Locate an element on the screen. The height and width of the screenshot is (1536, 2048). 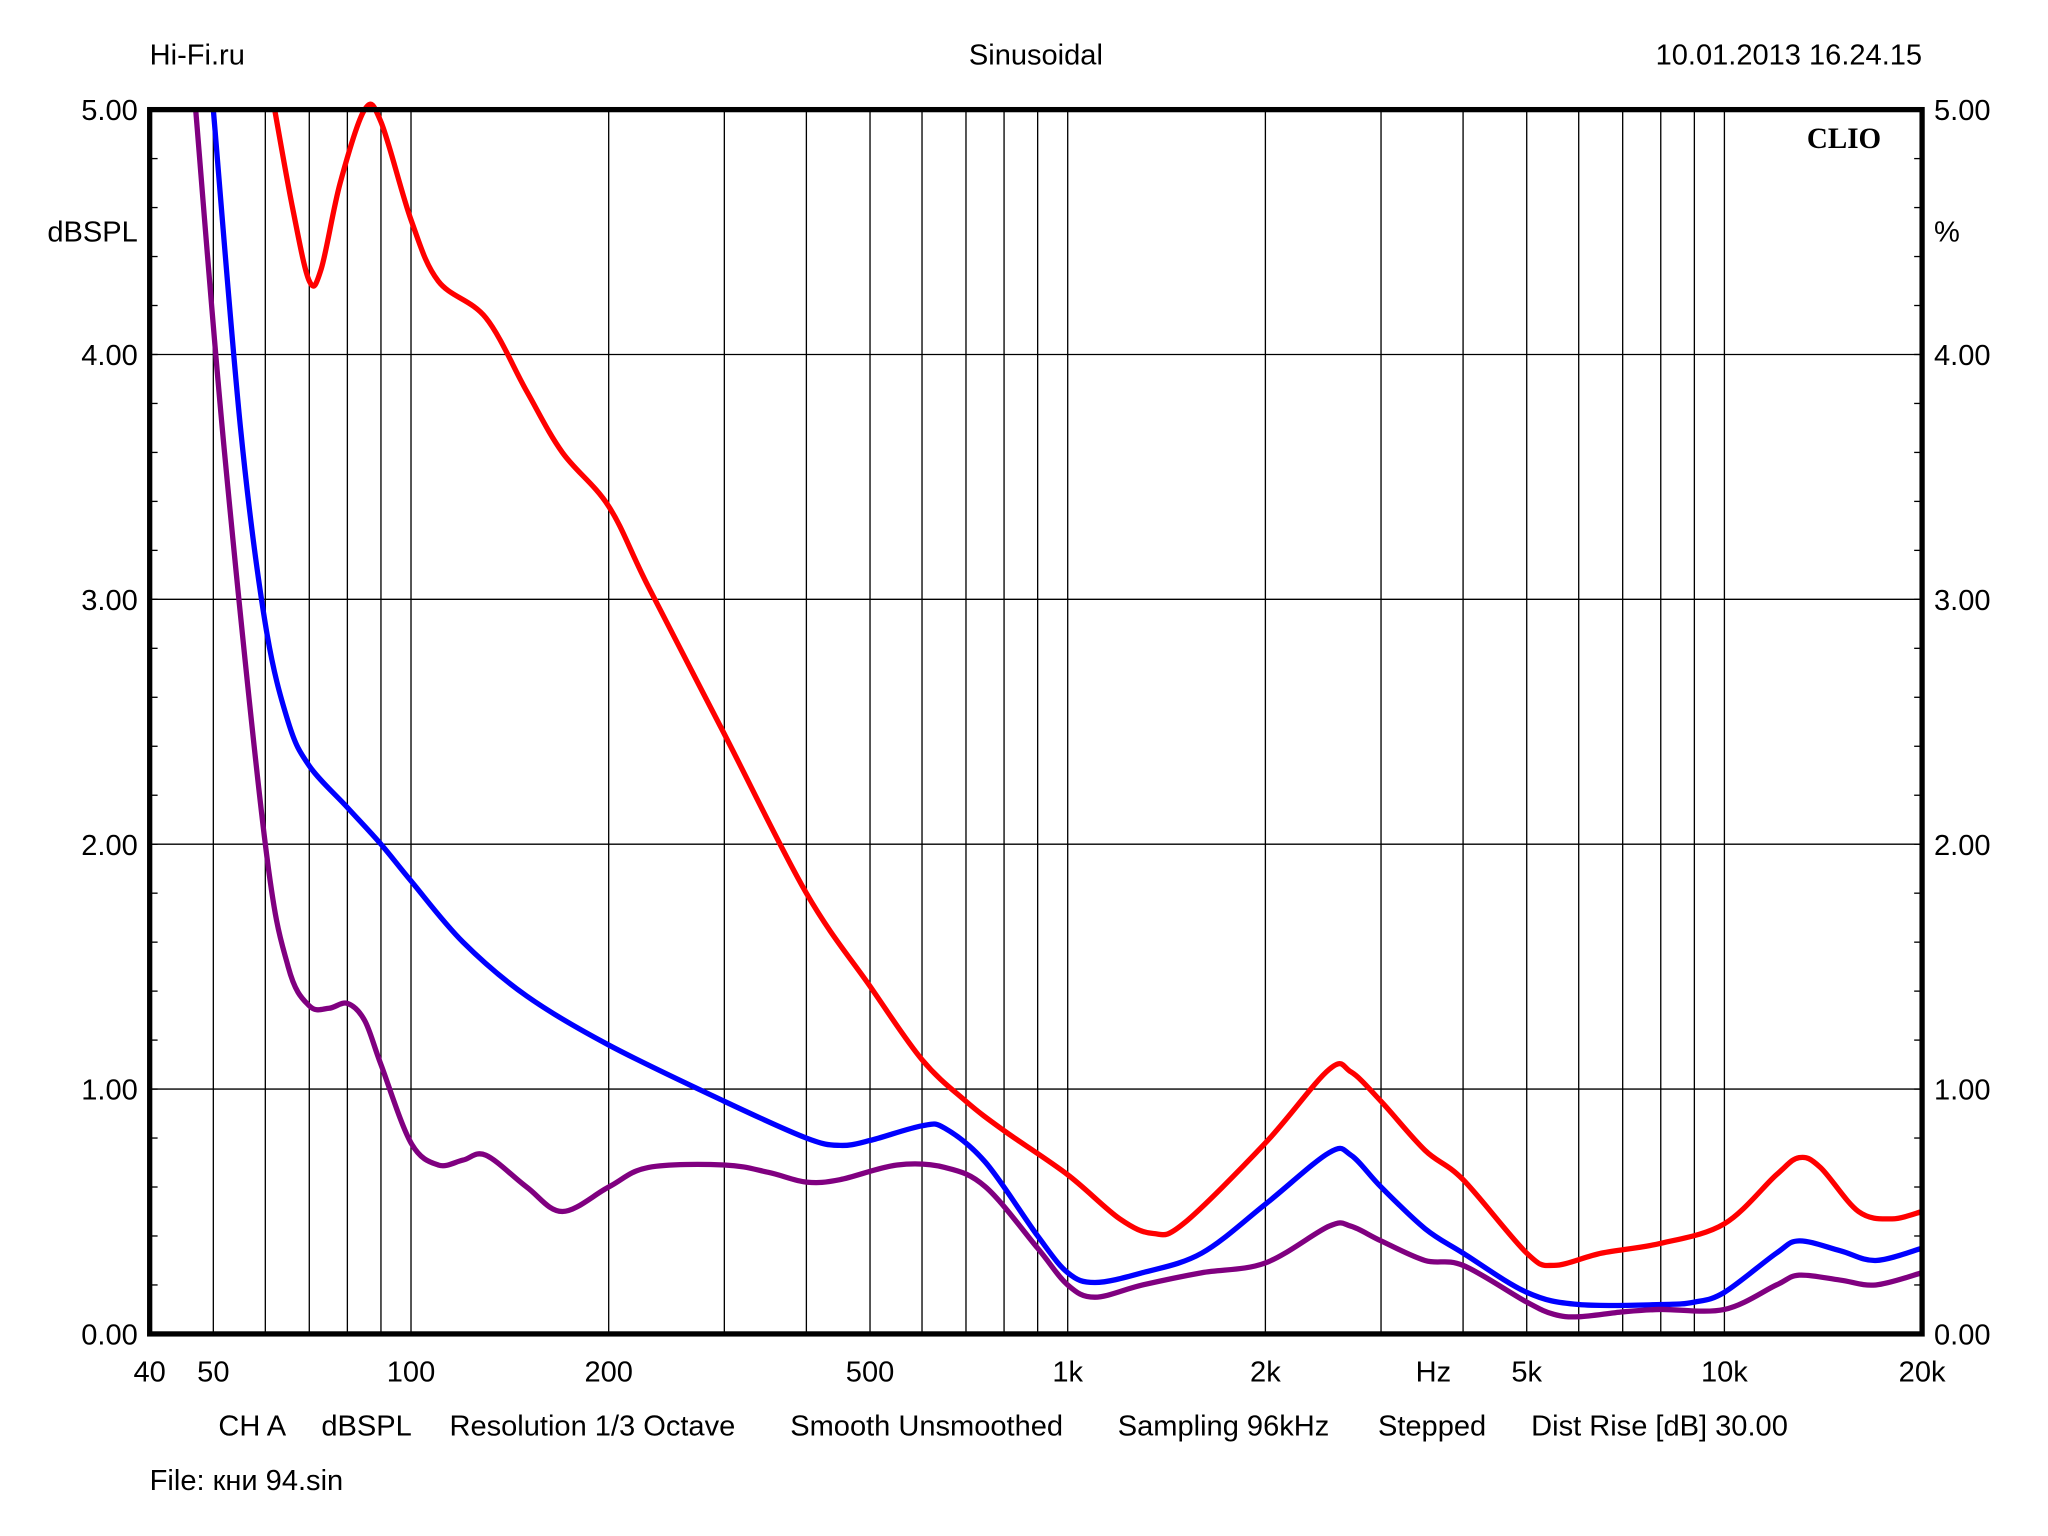
x-tick-label: 40 is located at coordinates (150, 1372).